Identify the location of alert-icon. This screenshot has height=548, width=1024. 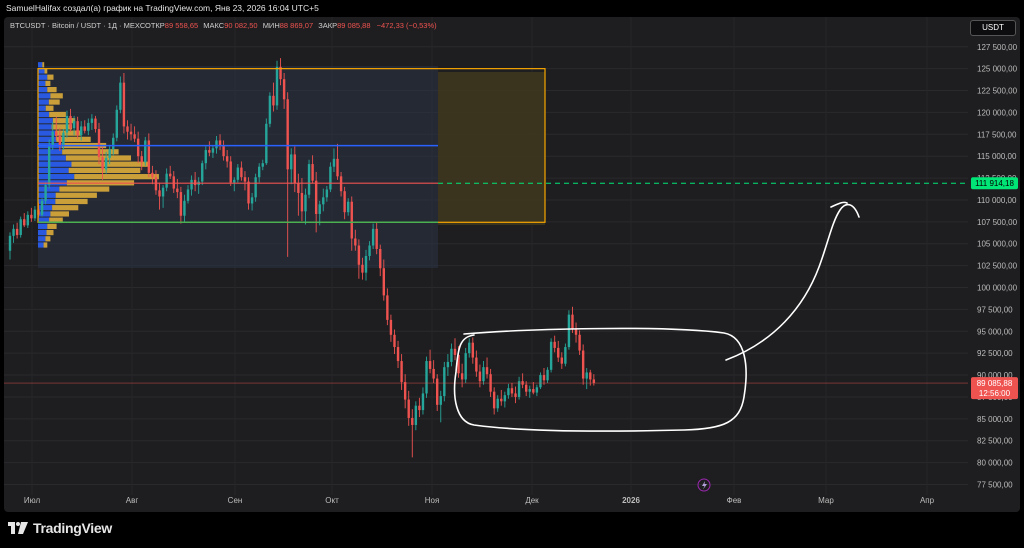
(704, 485).